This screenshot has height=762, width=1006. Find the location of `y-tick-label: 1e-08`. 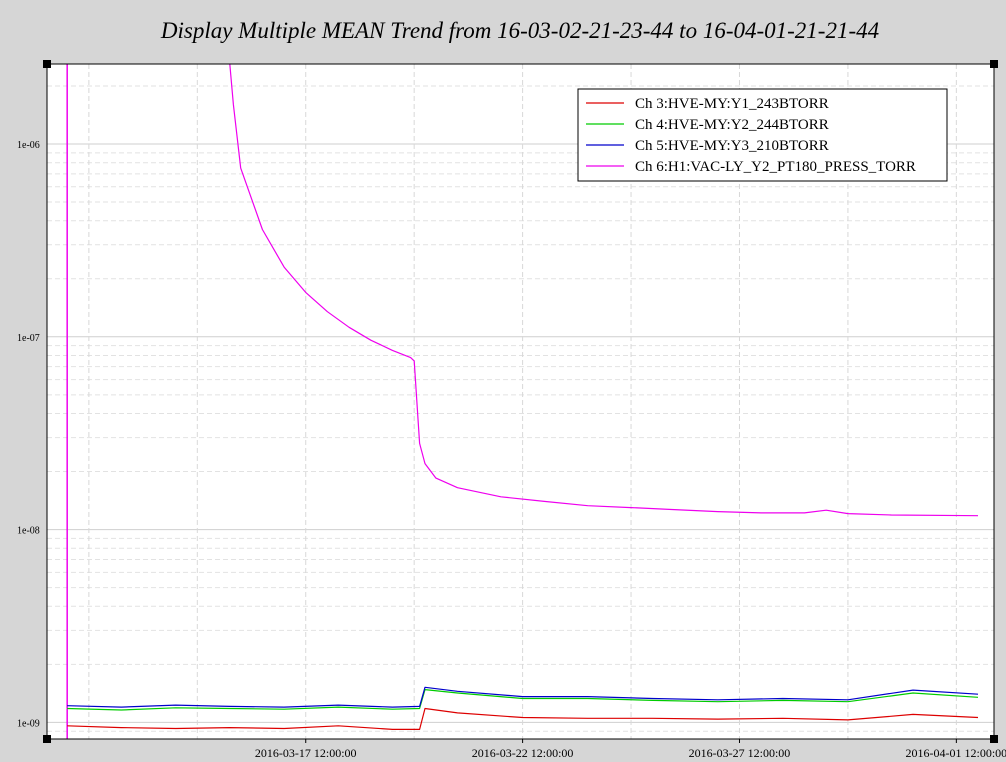

y-tick-label: 1e-08 is located at coordinates (28, 531).